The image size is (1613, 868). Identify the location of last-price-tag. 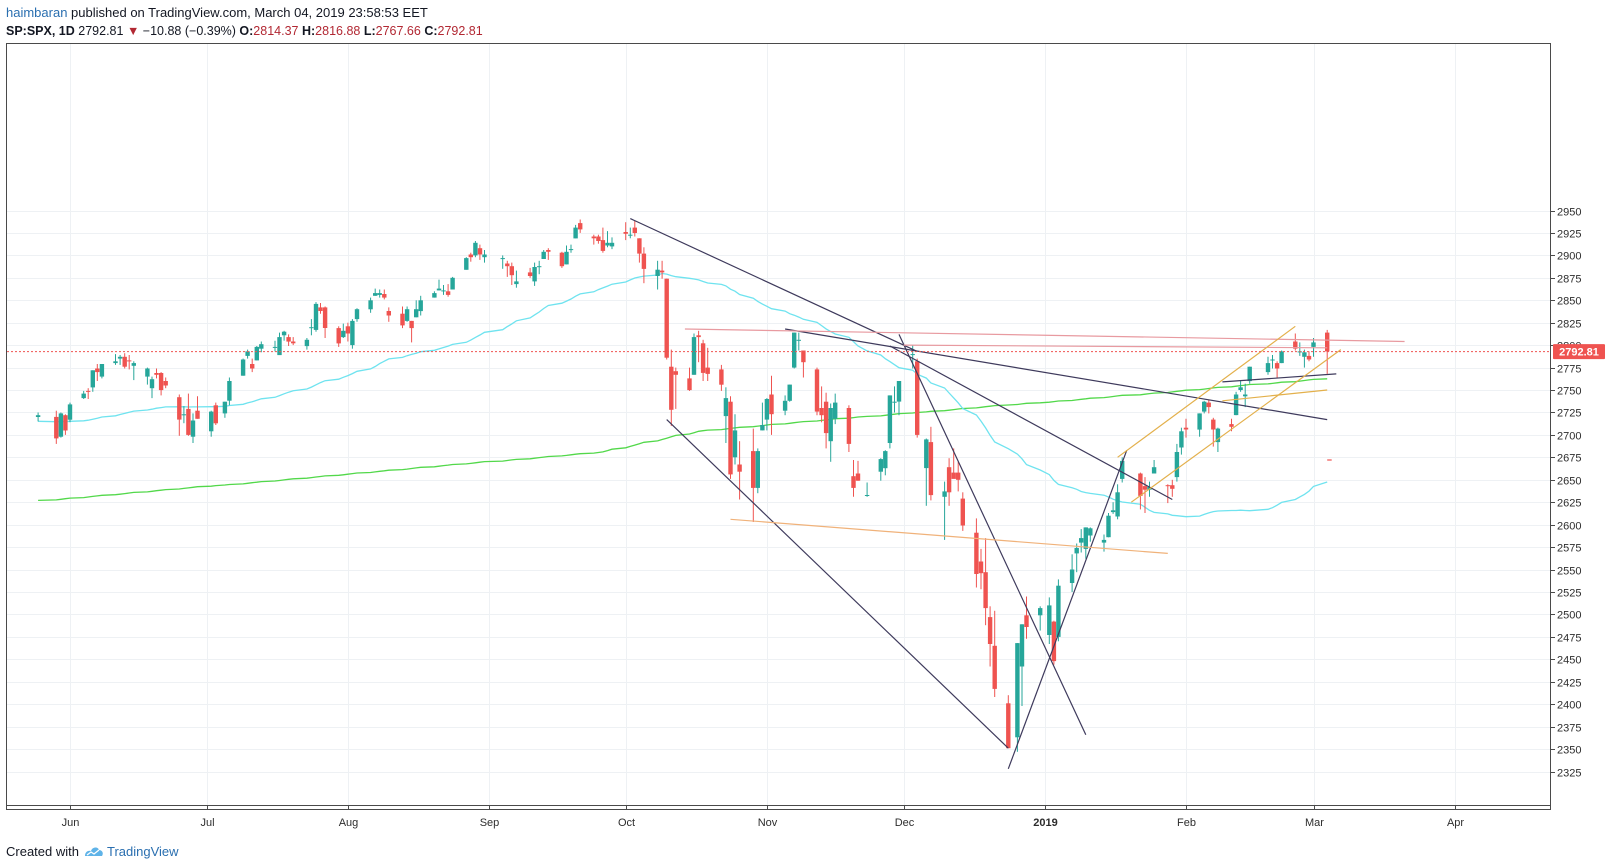
(1579, 352).